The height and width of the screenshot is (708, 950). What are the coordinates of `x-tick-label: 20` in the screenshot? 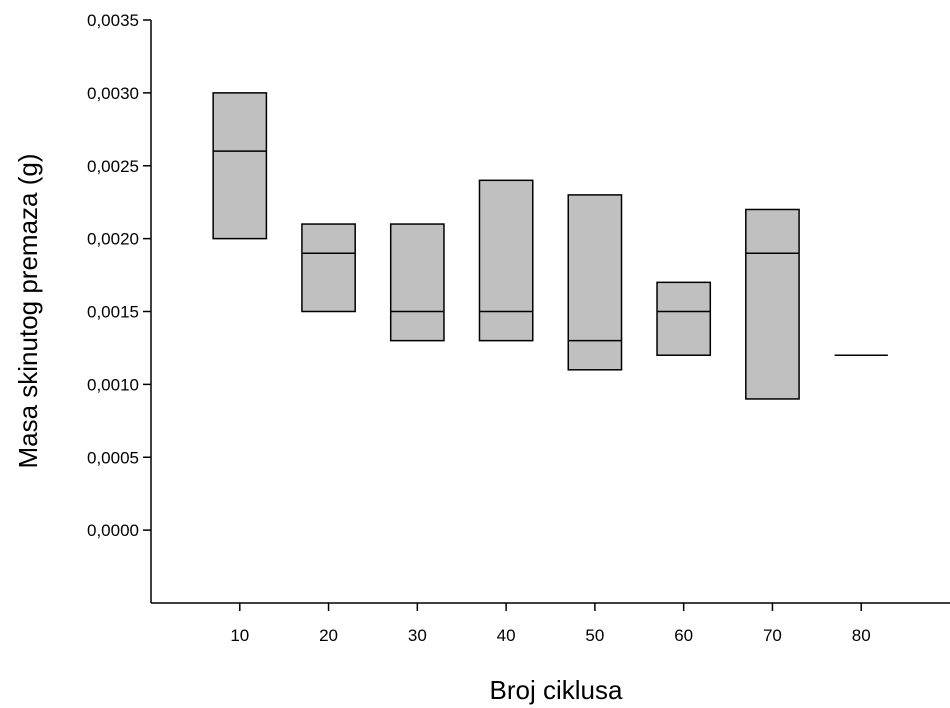 It's located at (328, 635).